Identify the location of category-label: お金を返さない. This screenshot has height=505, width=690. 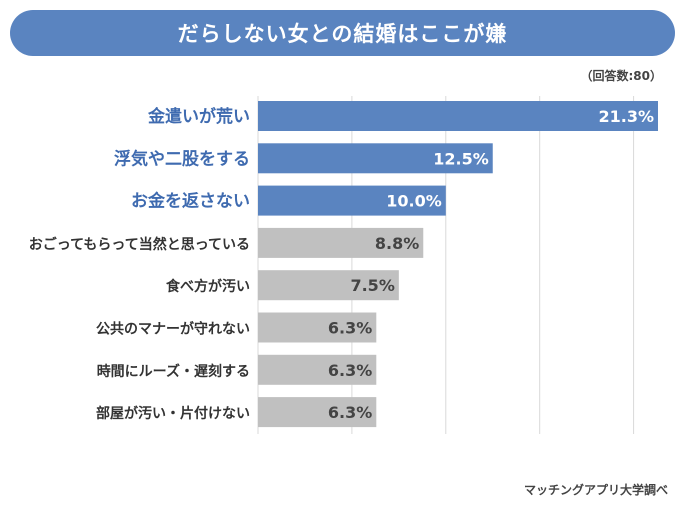
(190, 201).